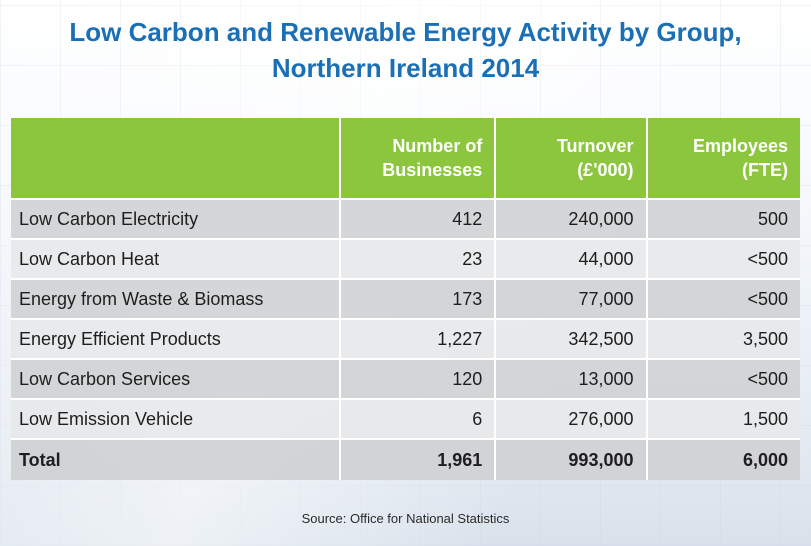  I want to click on cell-group: Energy Efficient Products, so click(176, 338).